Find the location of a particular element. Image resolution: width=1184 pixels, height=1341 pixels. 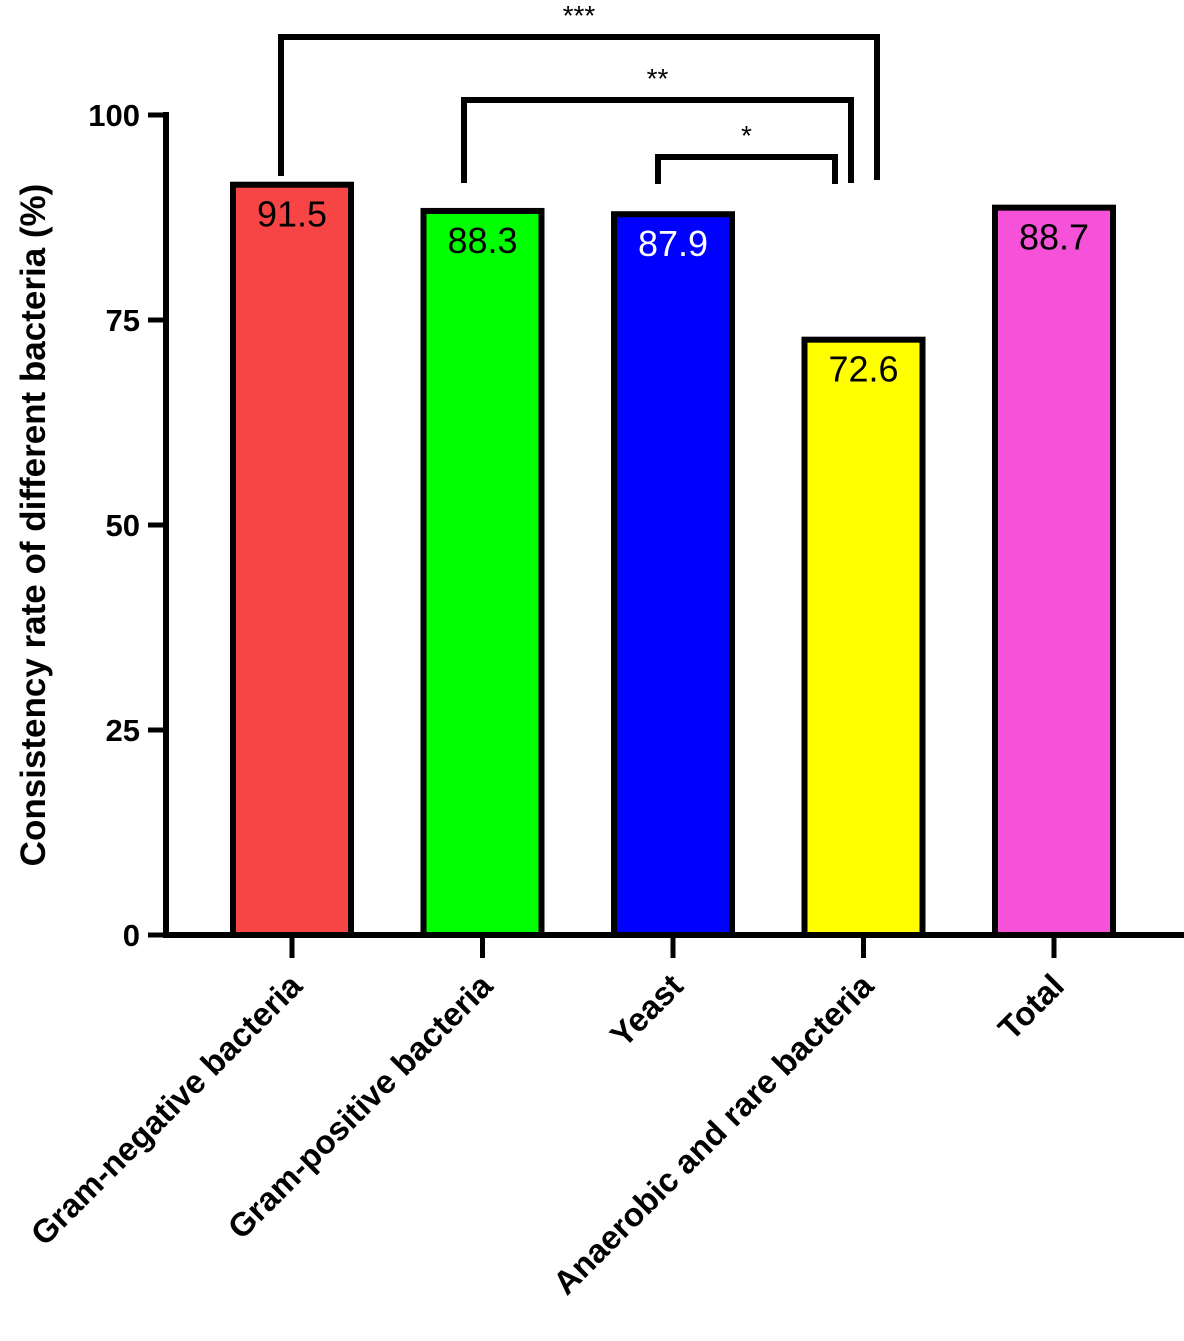

significance-label: ** is located at coordinates (658, 78).